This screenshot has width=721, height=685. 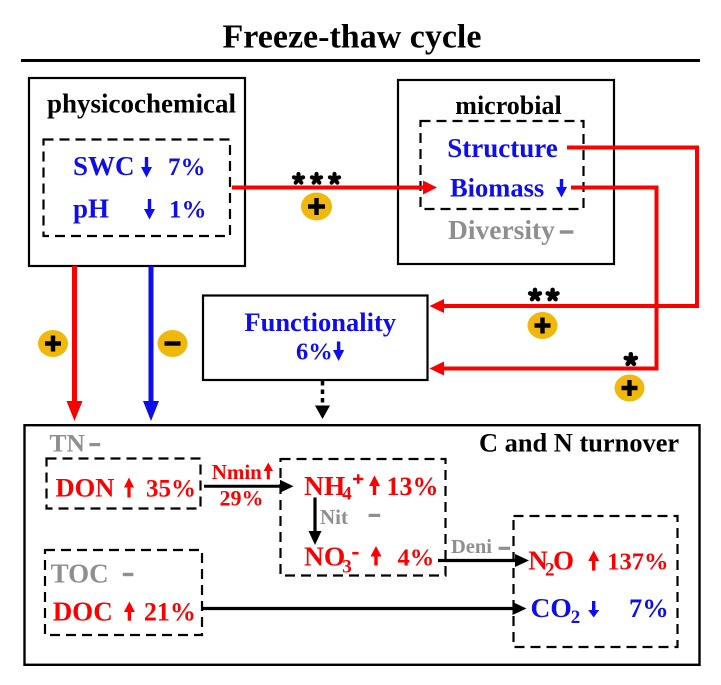 What do you see at coordinates (501, 229) in the screenshot?
I see `svg-text: Diversity` at bounding box center [501, 229].